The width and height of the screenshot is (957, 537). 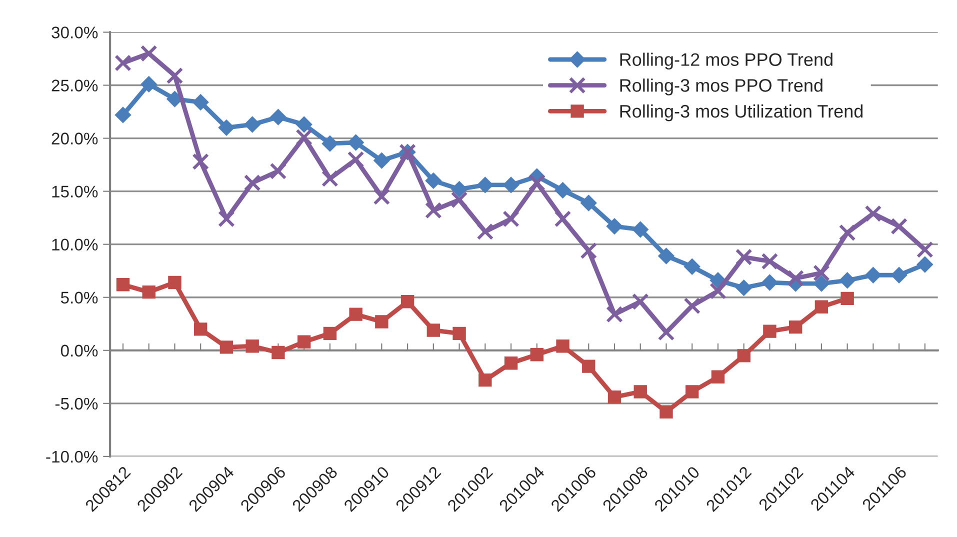 I want to click on y-tick-label: -5.0%, so click(x=76, y=404).